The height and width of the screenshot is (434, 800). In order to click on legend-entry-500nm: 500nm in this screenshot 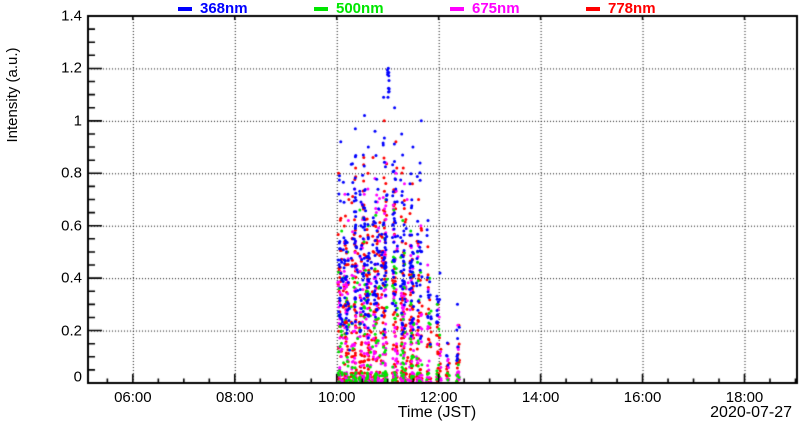, I will do `click(349, 9)`.